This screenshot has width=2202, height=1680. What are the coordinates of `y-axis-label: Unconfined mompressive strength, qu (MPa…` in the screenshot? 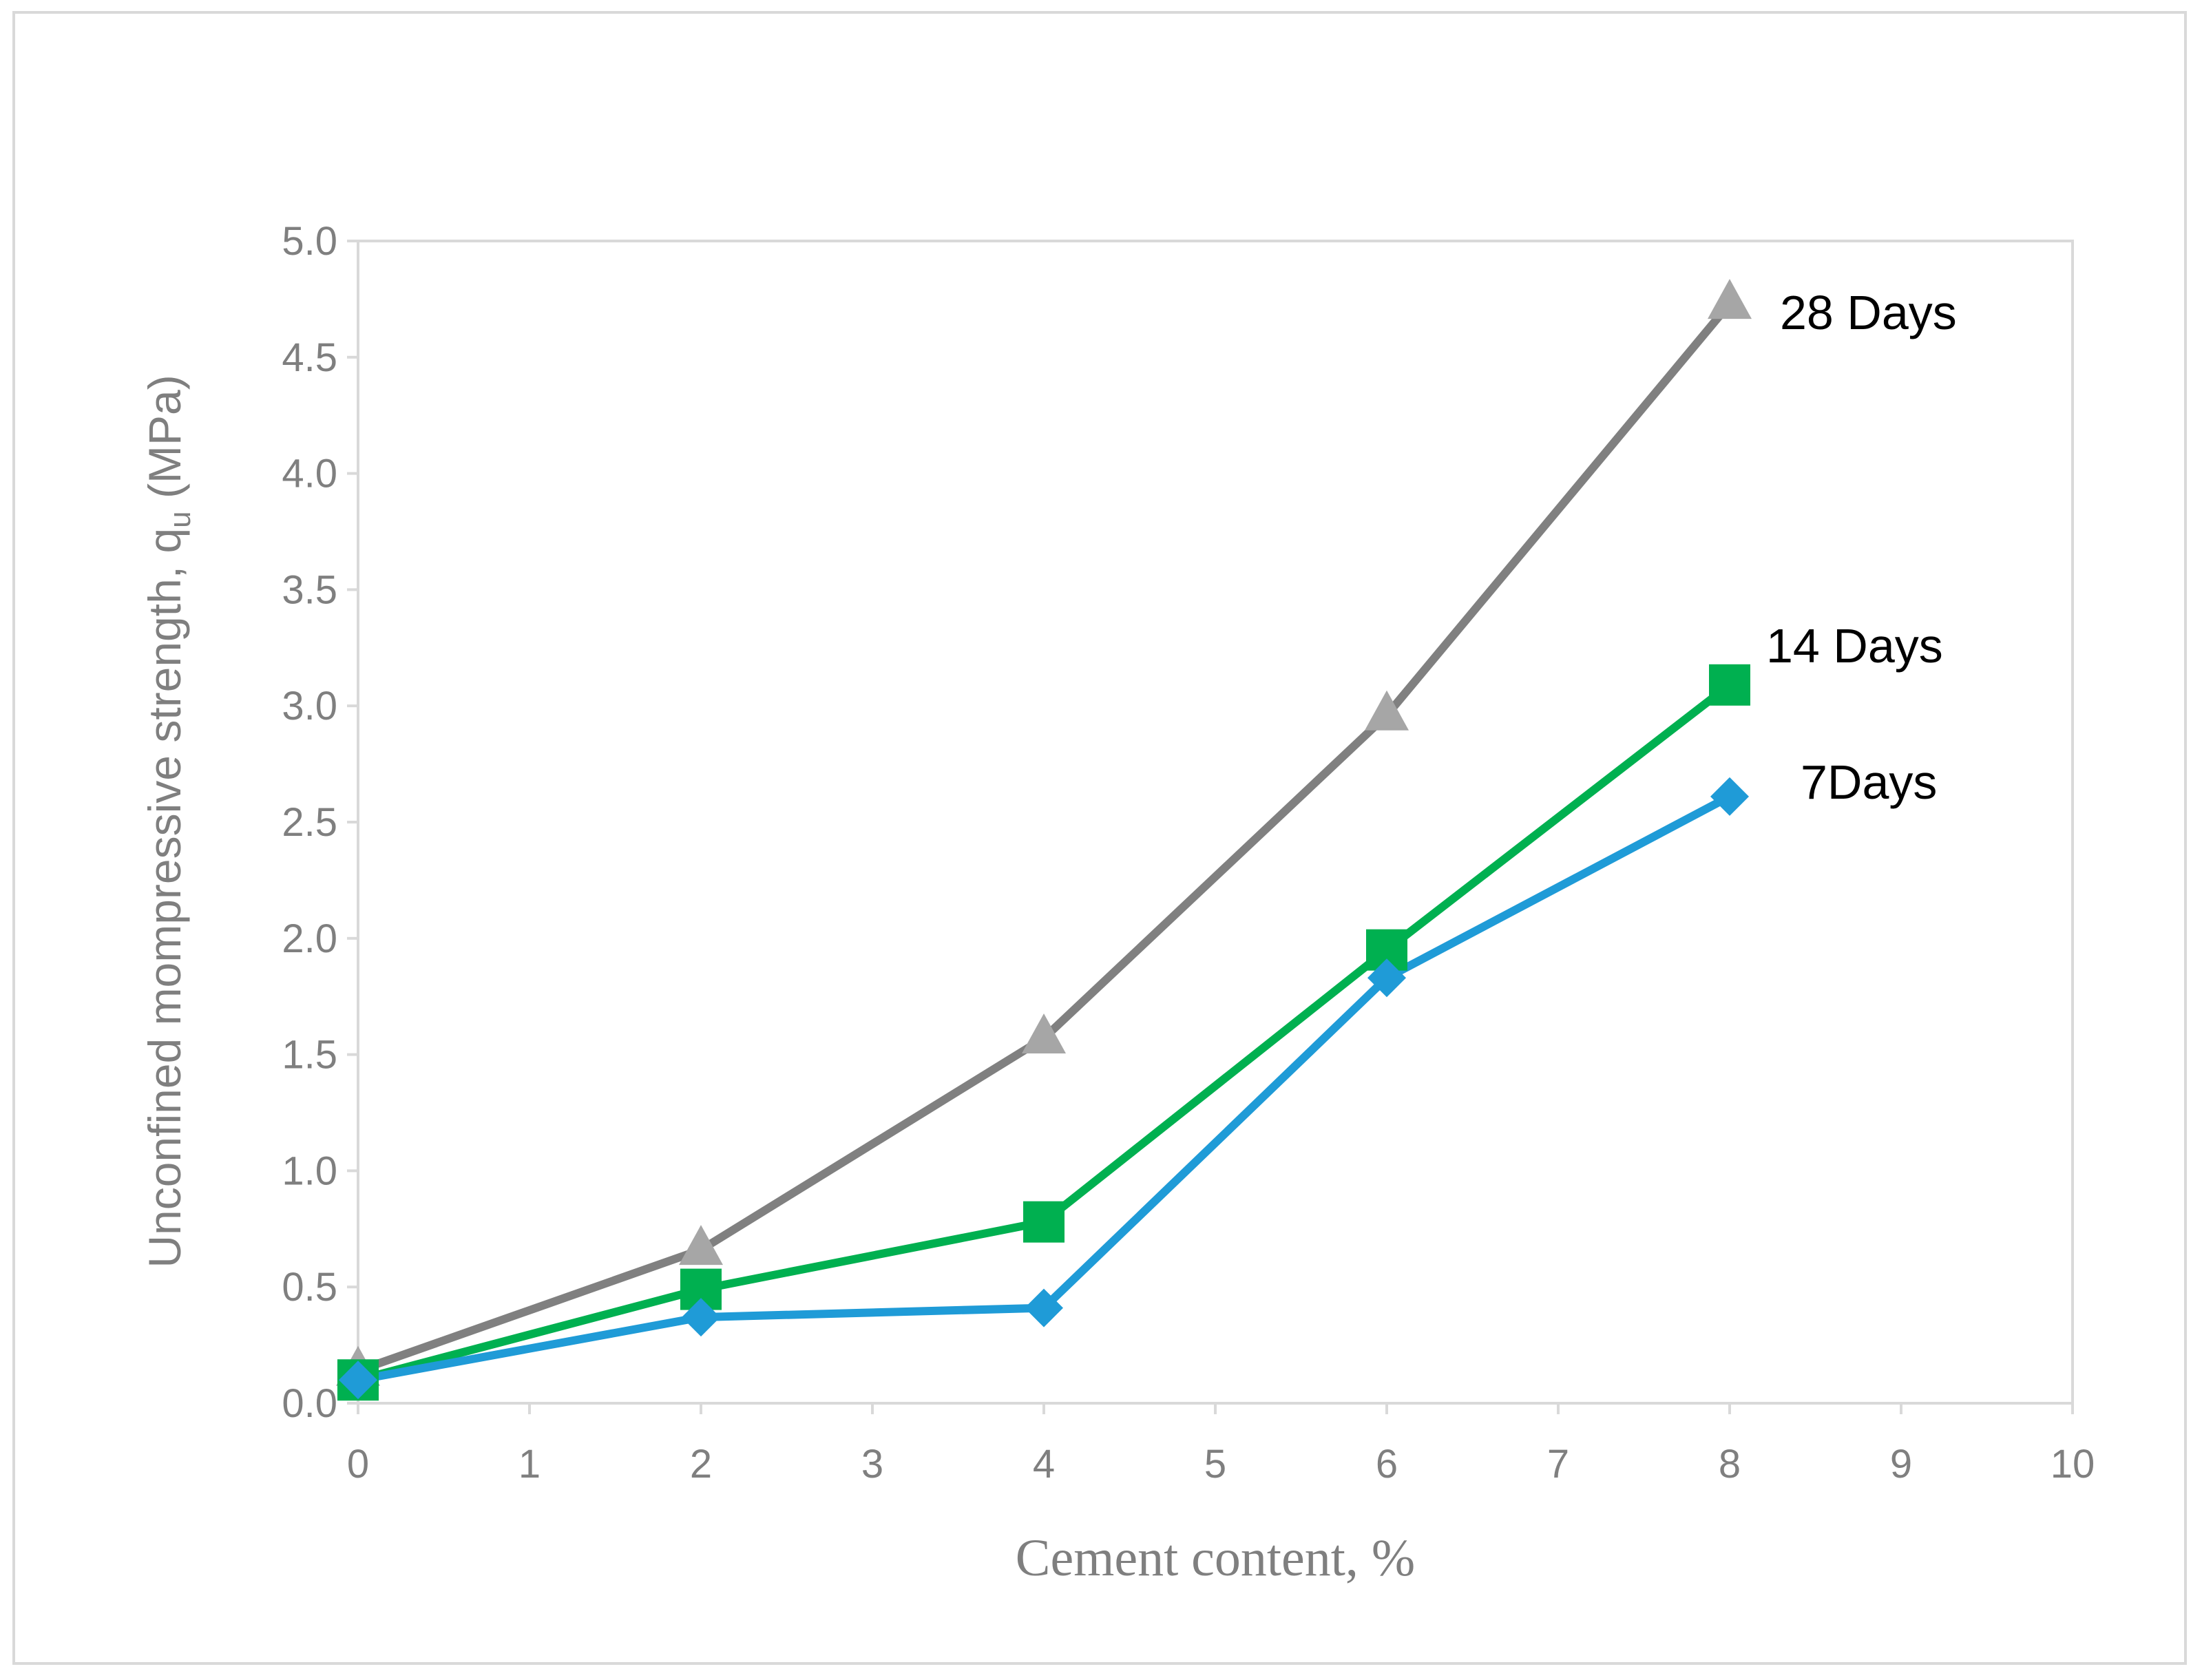 It's located at (168, 821).